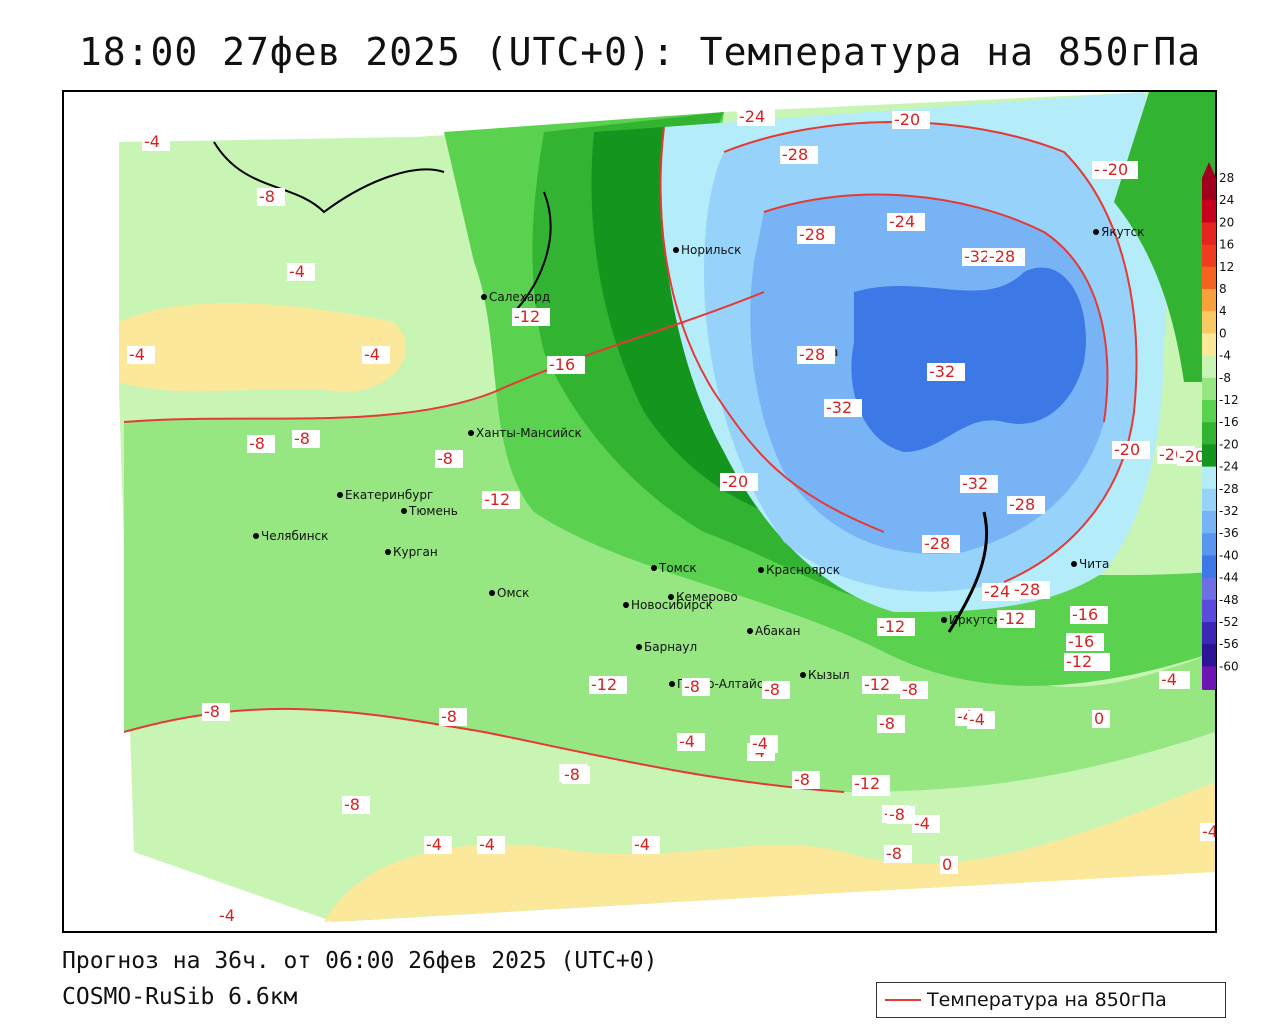 The width and height of the screenshot is (1280, 1024). What do you see at coordinates (1229, 555) in the screenshot?
I see `colorbar-tick-label: -40` at bounding box center [1229, 555].